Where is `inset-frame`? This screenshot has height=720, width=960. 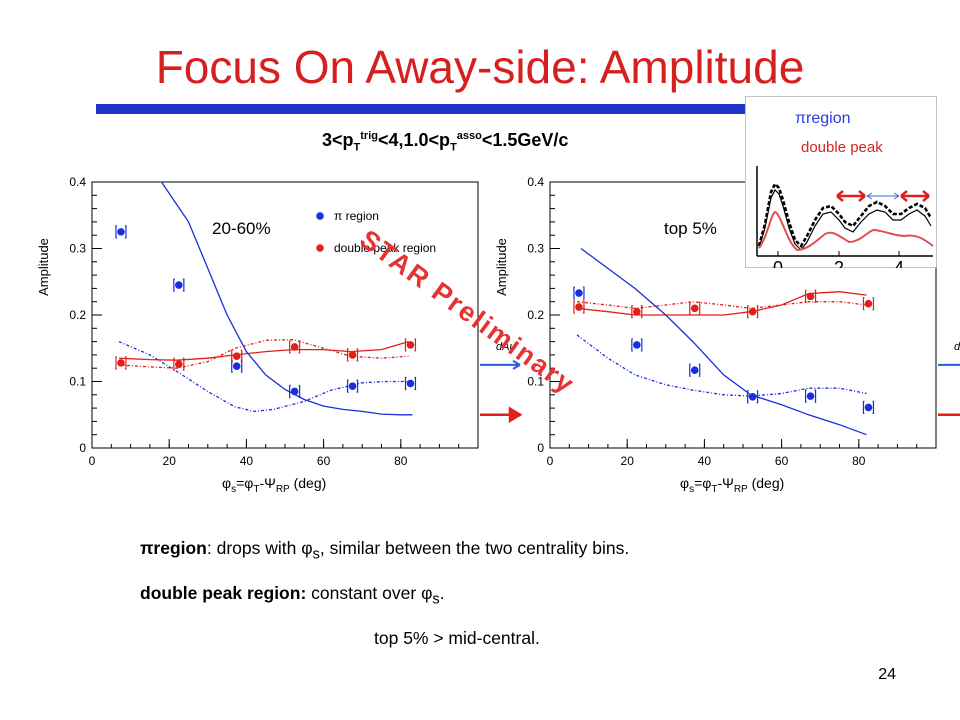
inset-frame is located at coordinates (841, 182).